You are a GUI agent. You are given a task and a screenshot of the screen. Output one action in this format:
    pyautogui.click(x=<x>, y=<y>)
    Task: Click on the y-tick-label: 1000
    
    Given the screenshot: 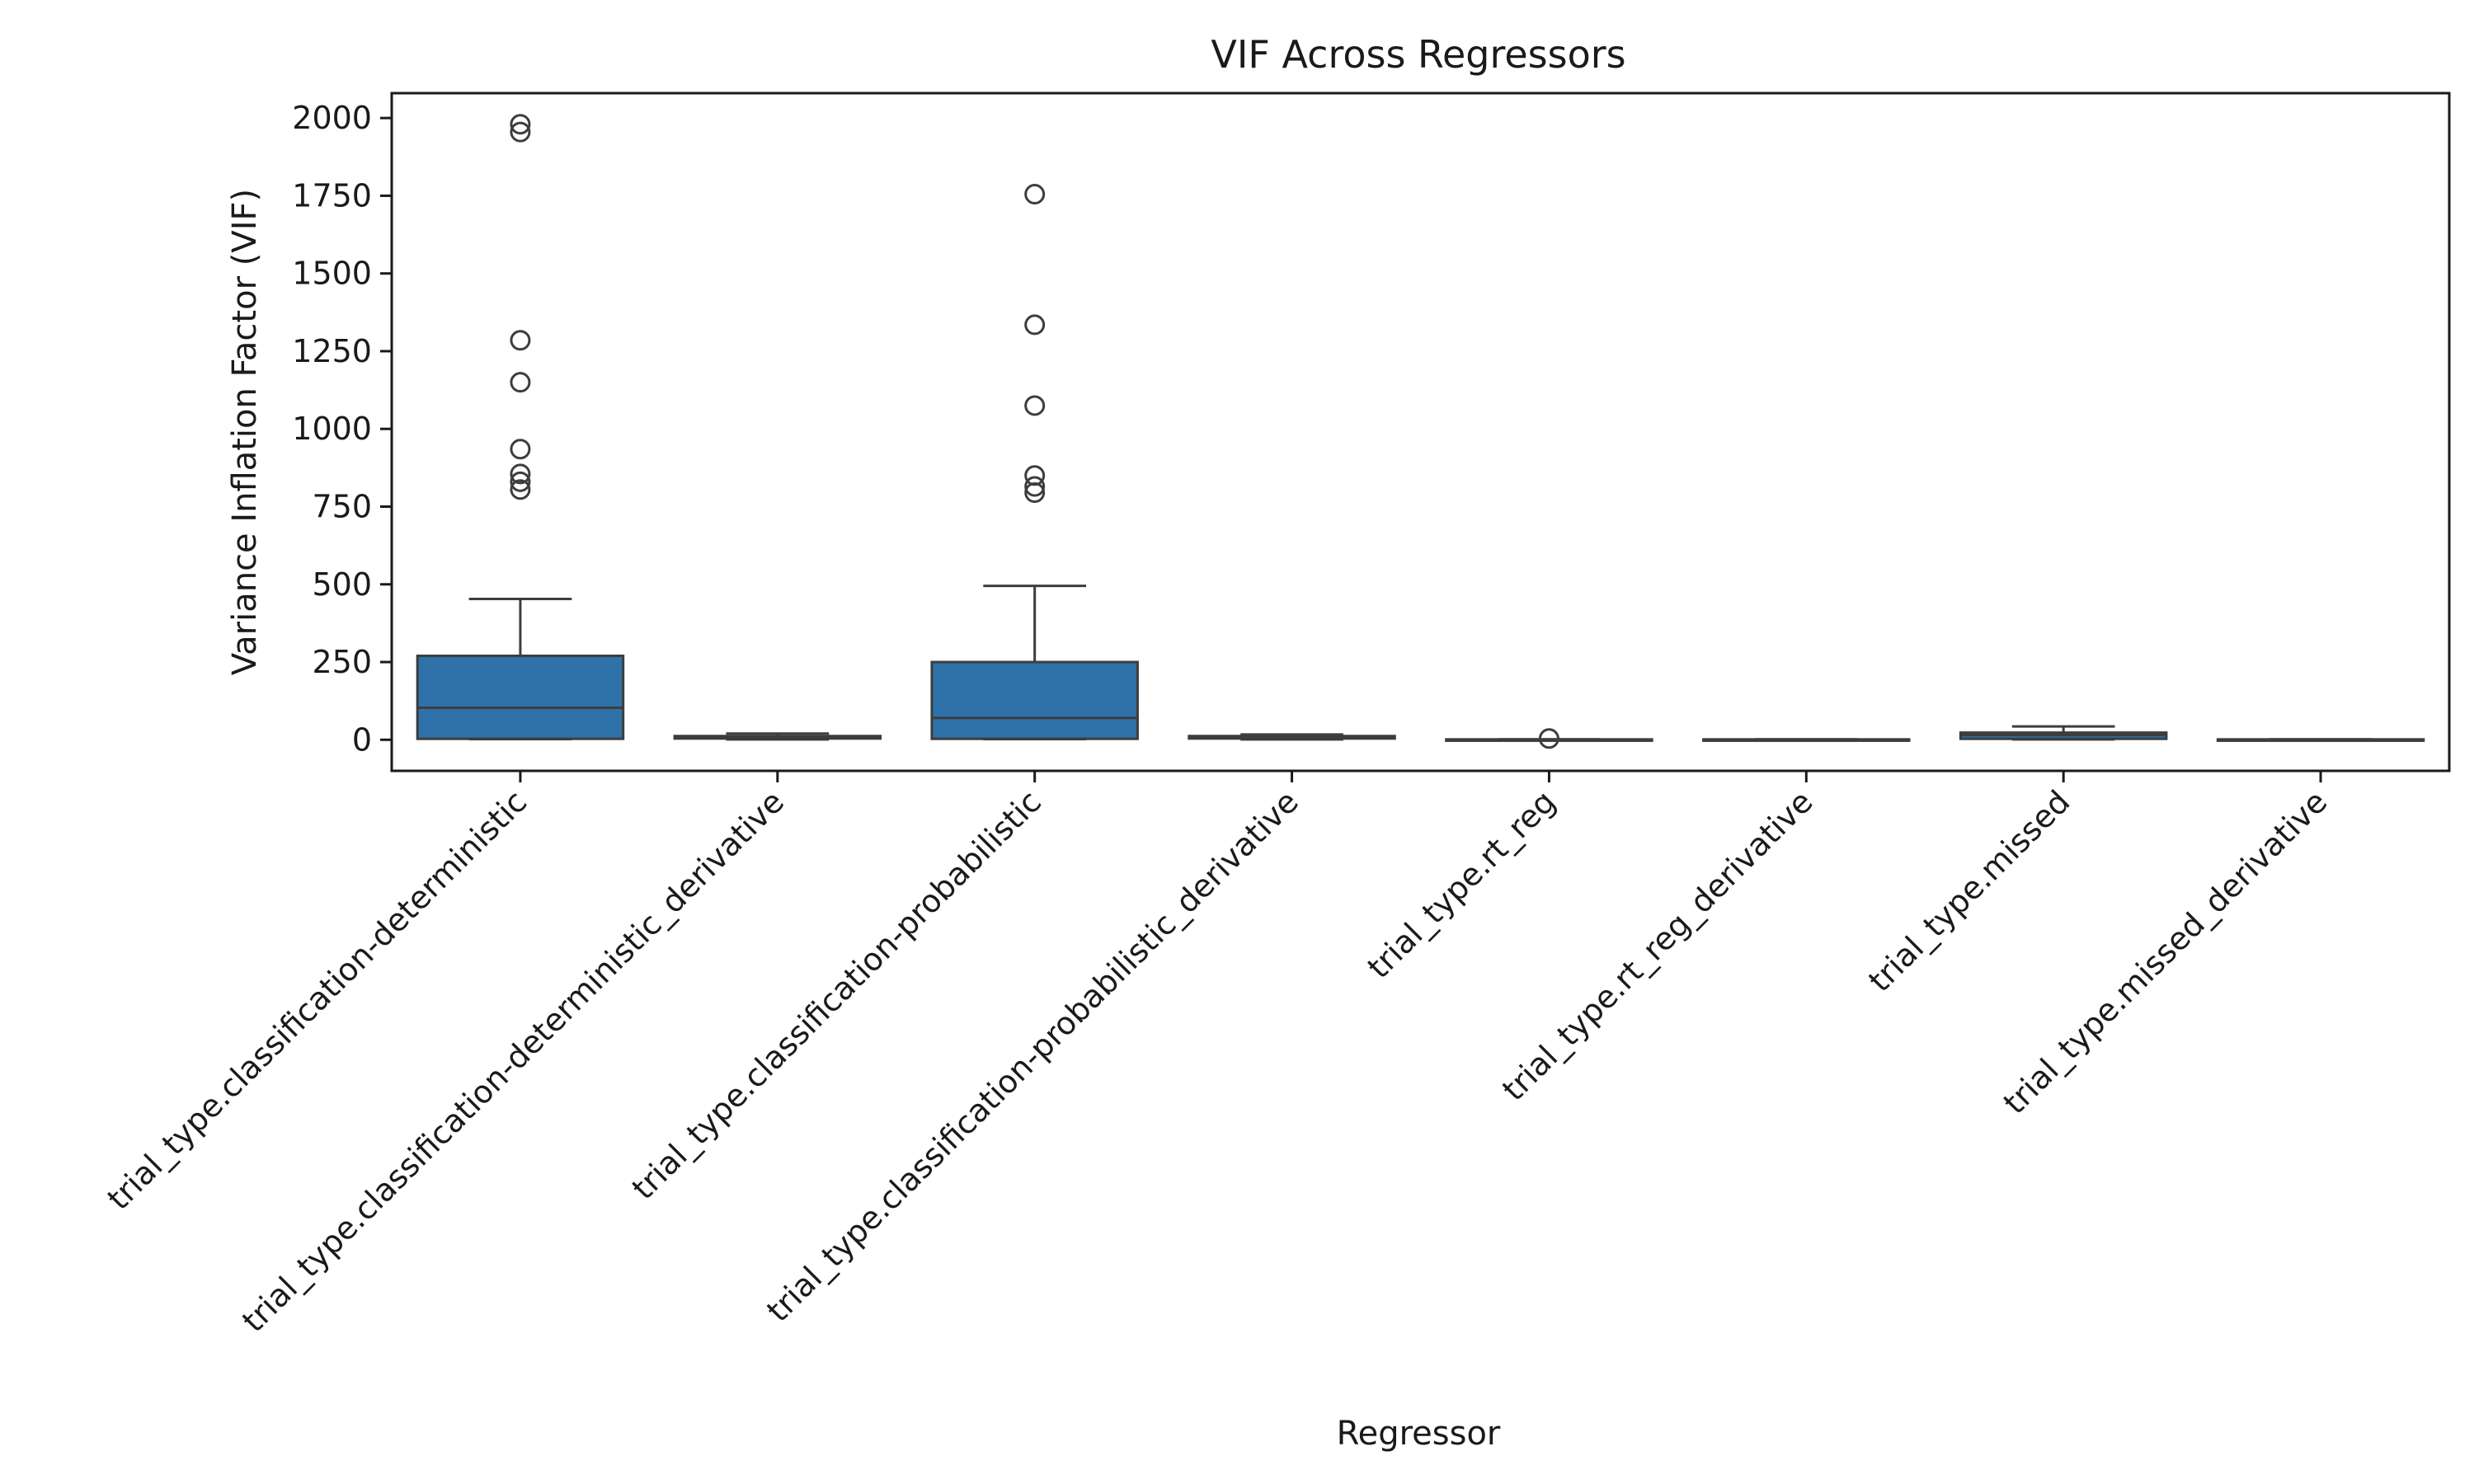 What is the action you would take?
    pyautogui.click(x=332, y=429)
    